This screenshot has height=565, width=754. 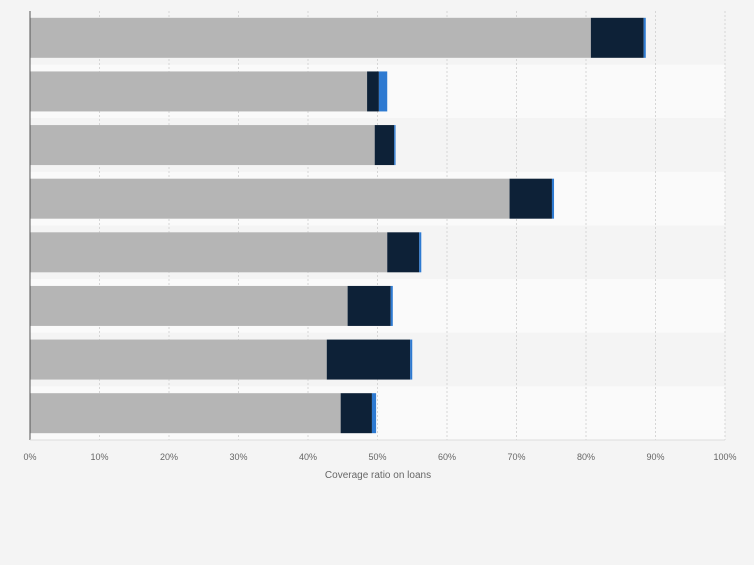 I want to click on x-tick-label: 40%, so click(x=308, y=457).